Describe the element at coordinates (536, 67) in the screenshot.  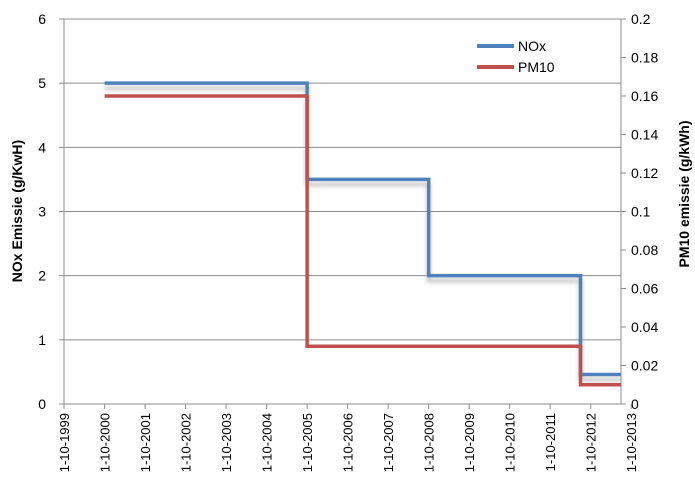
I see `legend-label-pm10: PM10` at that location.